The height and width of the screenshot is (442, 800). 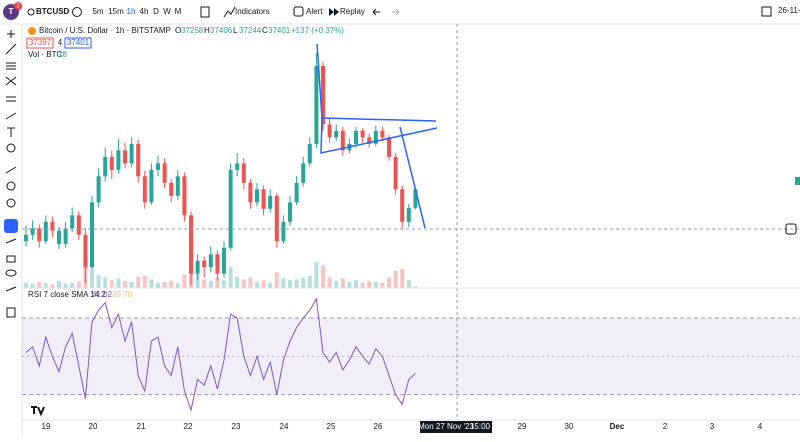 I want to click on volume-label: Vol · BTC, so click(x=45, y=54).